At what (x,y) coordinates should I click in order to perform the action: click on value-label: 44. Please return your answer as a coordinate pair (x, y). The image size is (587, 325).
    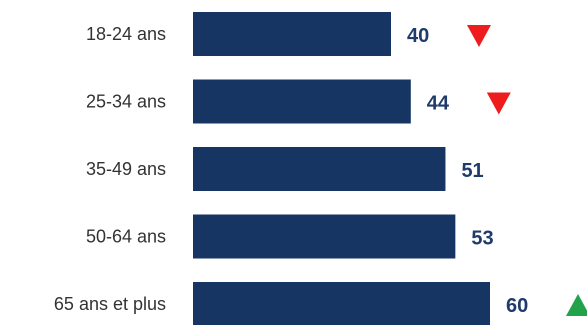
    Looking at the image, I should click on (438, 104).